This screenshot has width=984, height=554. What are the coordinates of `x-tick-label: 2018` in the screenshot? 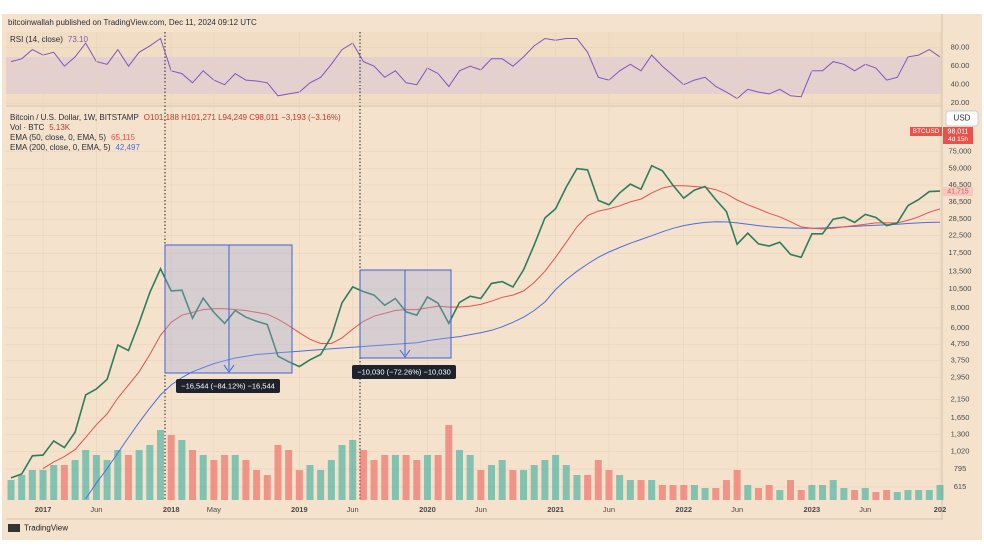 It's located at (171, 509).